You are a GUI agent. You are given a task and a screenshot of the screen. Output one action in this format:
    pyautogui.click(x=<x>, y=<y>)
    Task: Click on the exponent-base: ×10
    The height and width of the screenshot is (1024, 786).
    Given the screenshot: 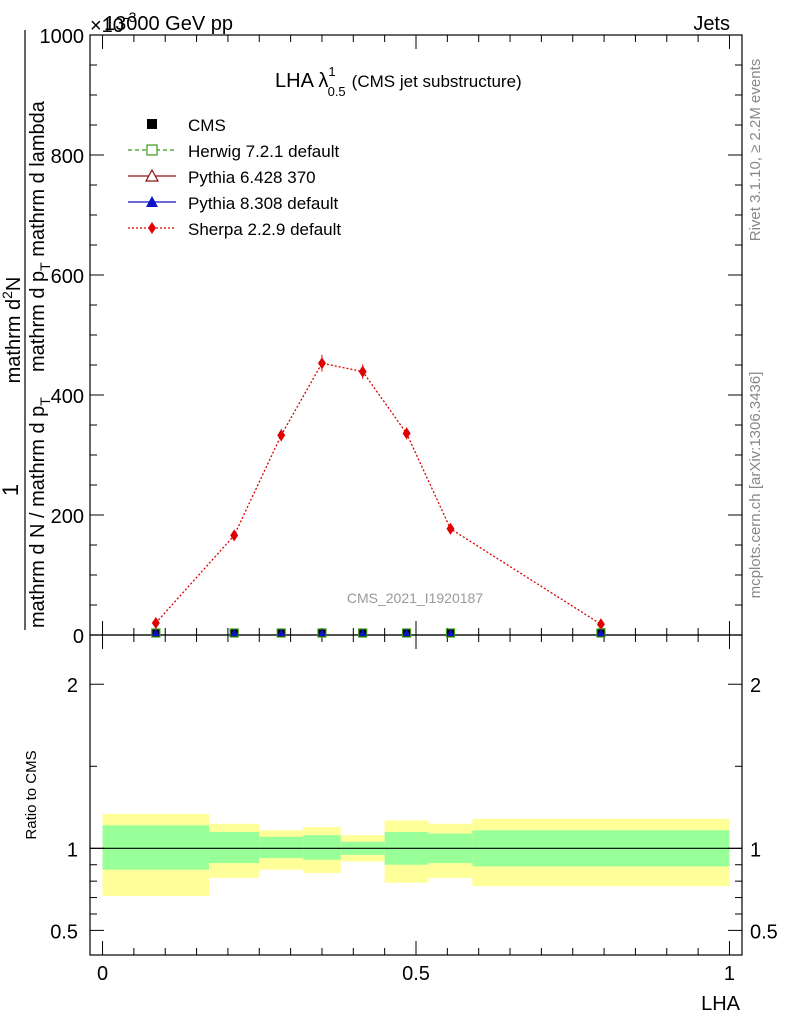 What is the action you would take?
    pyautogui.click(x=107, y=26)
    